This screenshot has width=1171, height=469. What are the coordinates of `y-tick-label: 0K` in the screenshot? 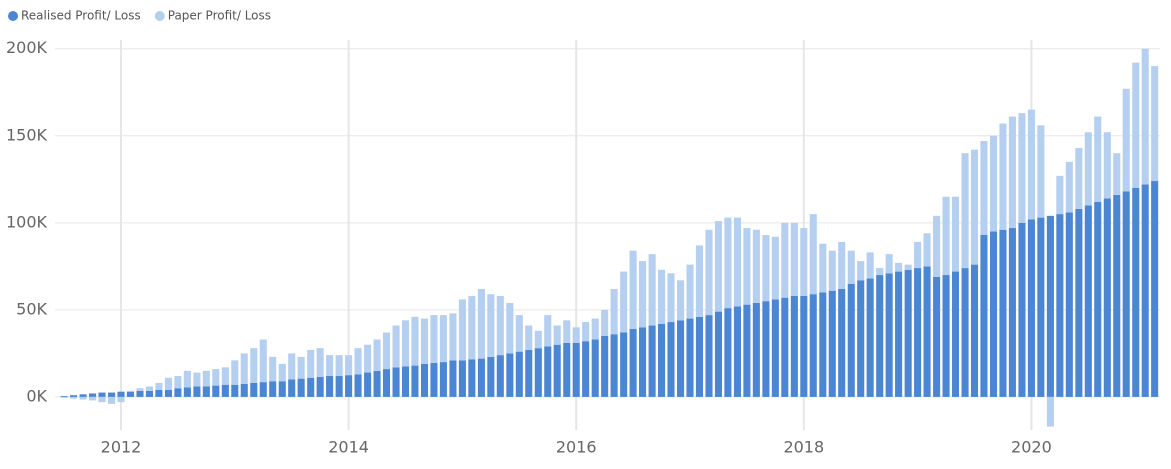 It's located at (36, 395).